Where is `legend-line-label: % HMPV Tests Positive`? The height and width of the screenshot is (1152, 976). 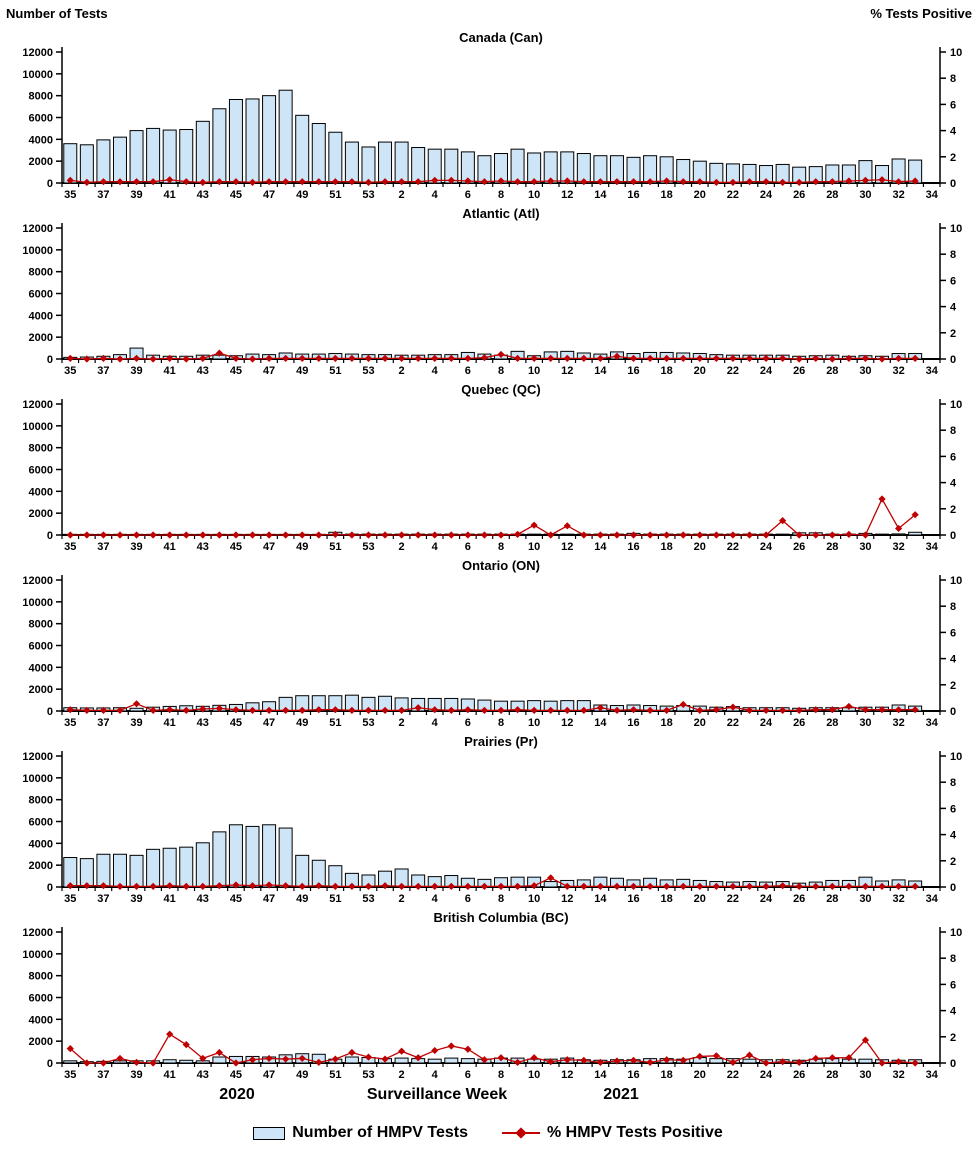
legend-line-label: % HMPV Tests Positive is located at coordinates (634, 1132).